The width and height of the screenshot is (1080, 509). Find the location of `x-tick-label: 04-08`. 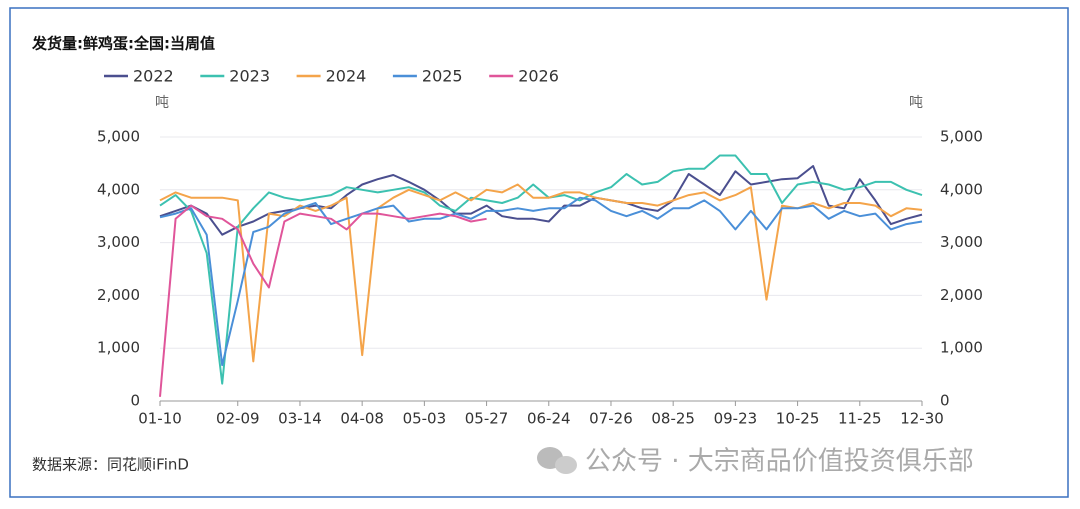

x-tick-label: 04-08 is located at coordinates (362, 419).